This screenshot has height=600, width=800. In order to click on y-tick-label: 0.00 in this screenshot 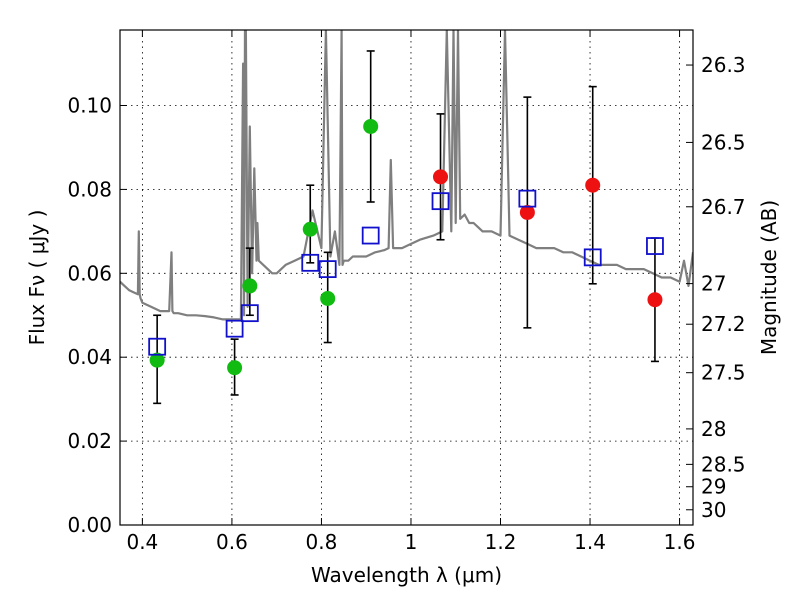, I will do `click(89, 525)`.